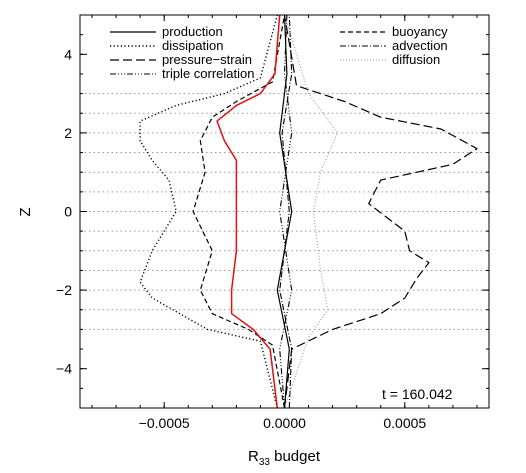  Describe the element at coordinates (420, 45) in the screenshot. I see `legend-label: advection` at that location.